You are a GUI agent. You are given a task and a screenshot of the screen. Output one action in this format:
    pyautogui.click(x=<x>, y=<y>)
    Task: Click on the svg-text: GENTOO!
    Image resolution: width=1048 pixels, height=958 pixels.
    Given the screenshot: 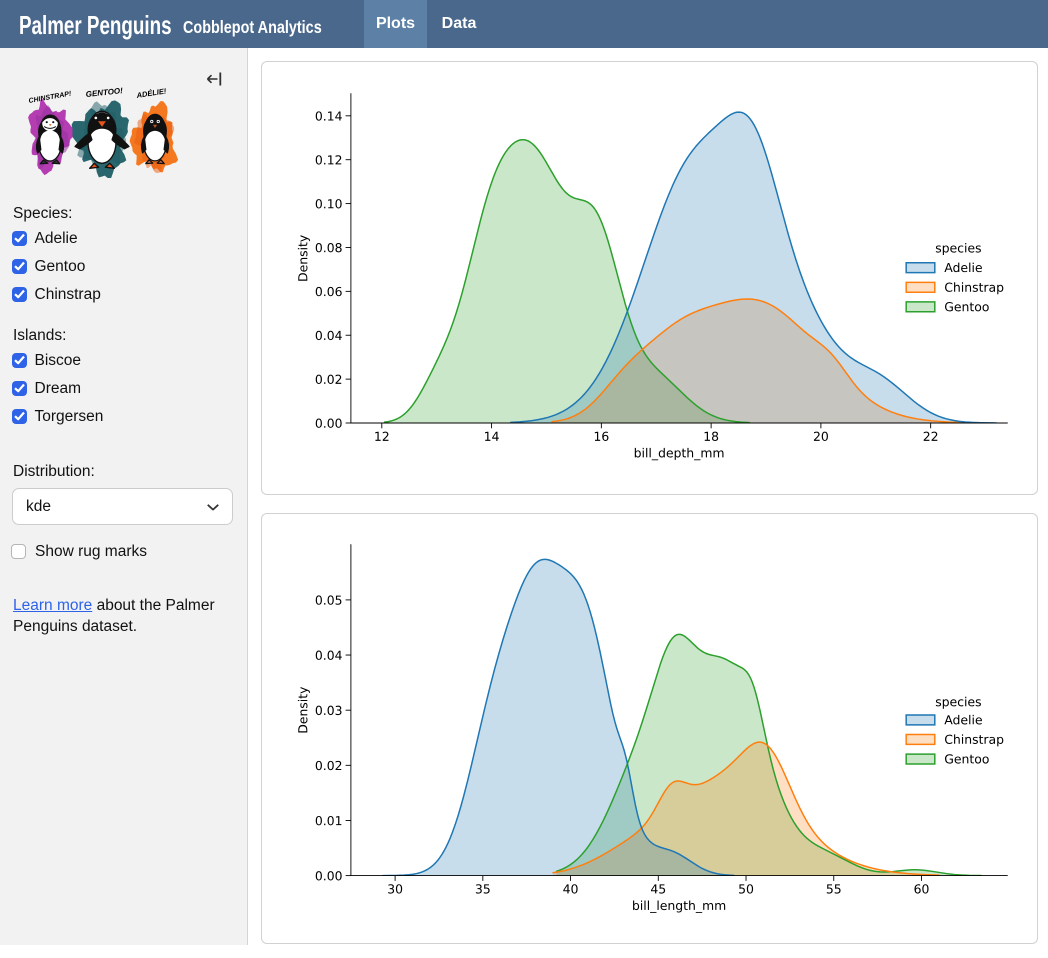 What is the action you would take?
    pyautogui.click(x=104, y=92)
    